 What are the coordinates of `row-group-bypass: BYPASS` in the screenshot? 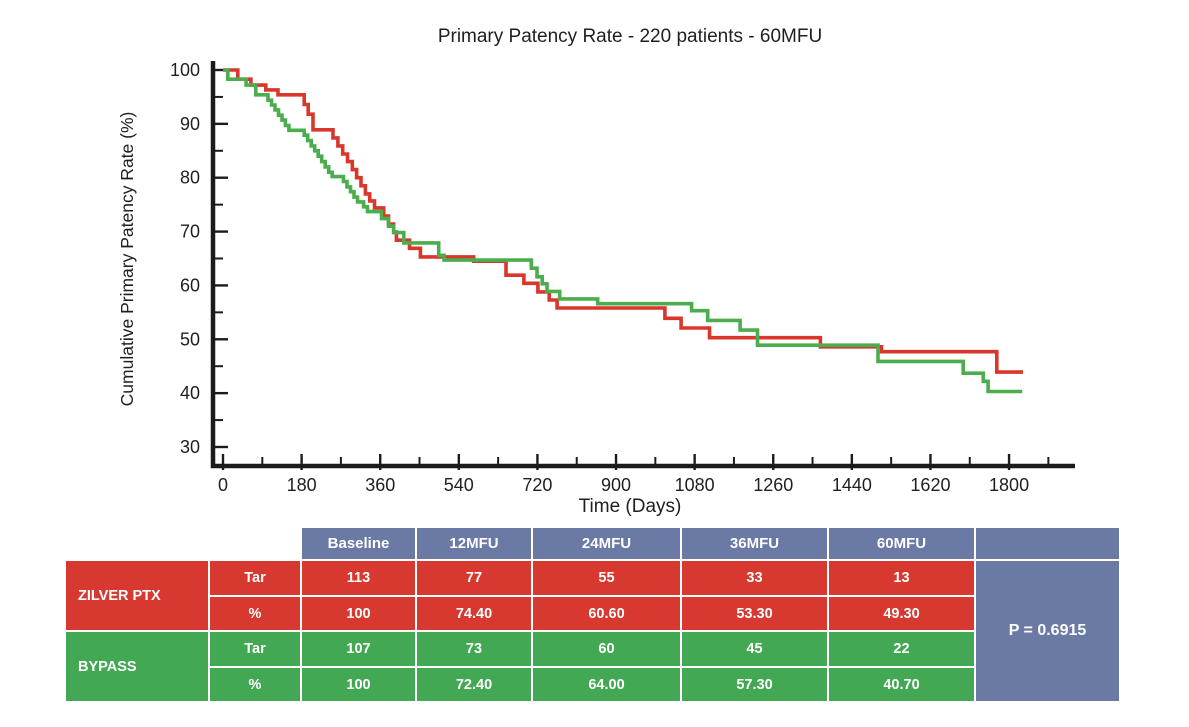 It's located at (137, 666).